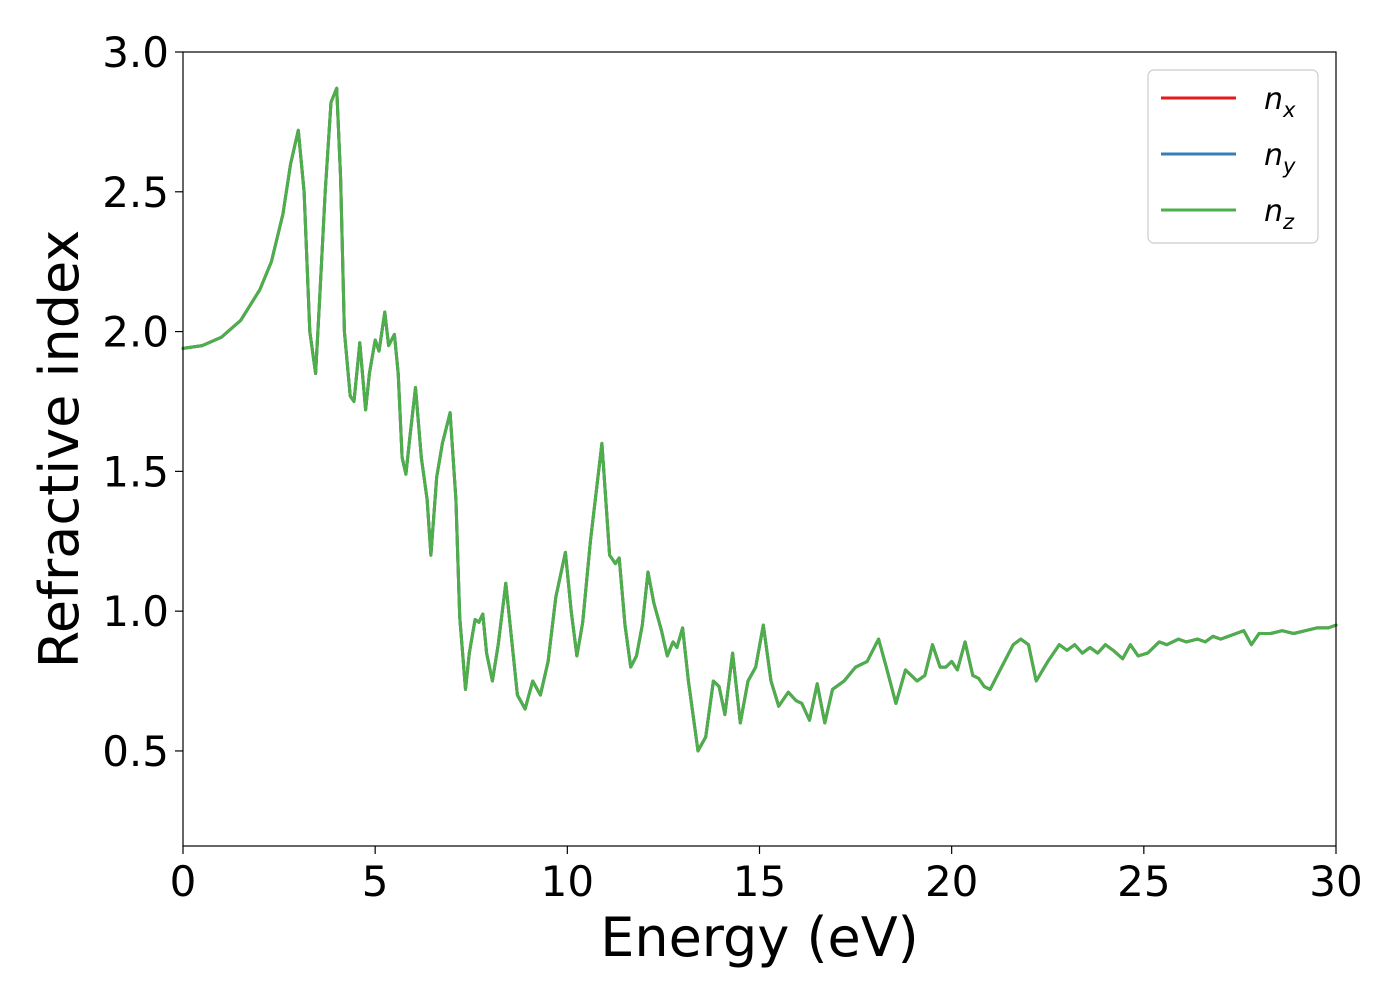 This screenshot has width=1400, height=1000. What do you see at coordinates (142, 402) in the screenshot?
I see `y-axis-ticks: 0.5 1.0 1.5 2.0 2.5 3.0` at bounding box center [142, 402].